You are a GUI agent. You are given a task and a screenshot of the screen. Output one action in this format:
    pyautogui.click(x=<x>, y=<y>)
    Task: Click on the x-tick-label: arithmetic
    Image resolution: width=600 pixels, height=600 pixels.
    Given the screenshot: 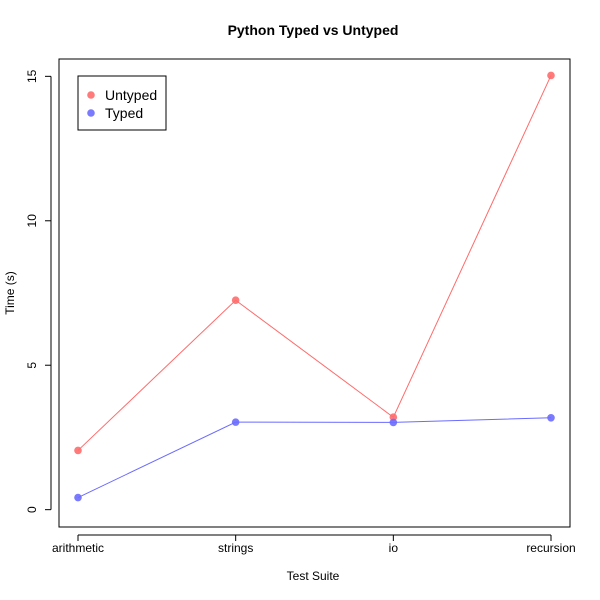 What is the action you would take?
    pyautogui.click(x=78, y=548)
    